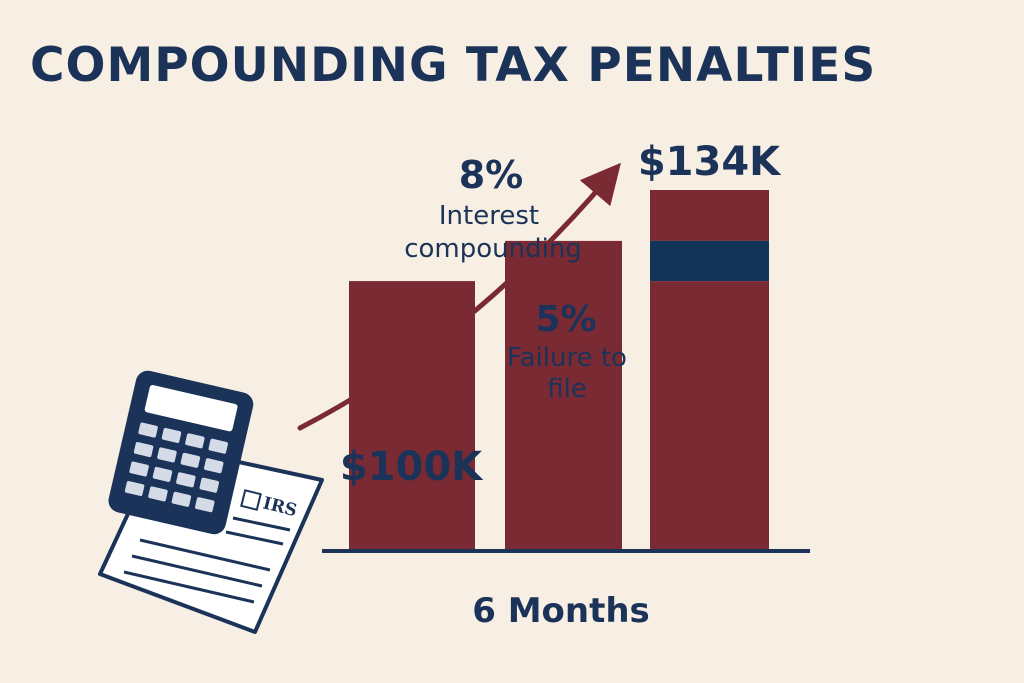  Describe the element at coordinates (181, 452) in the screenshot. I see `calculator-icon` at that location.